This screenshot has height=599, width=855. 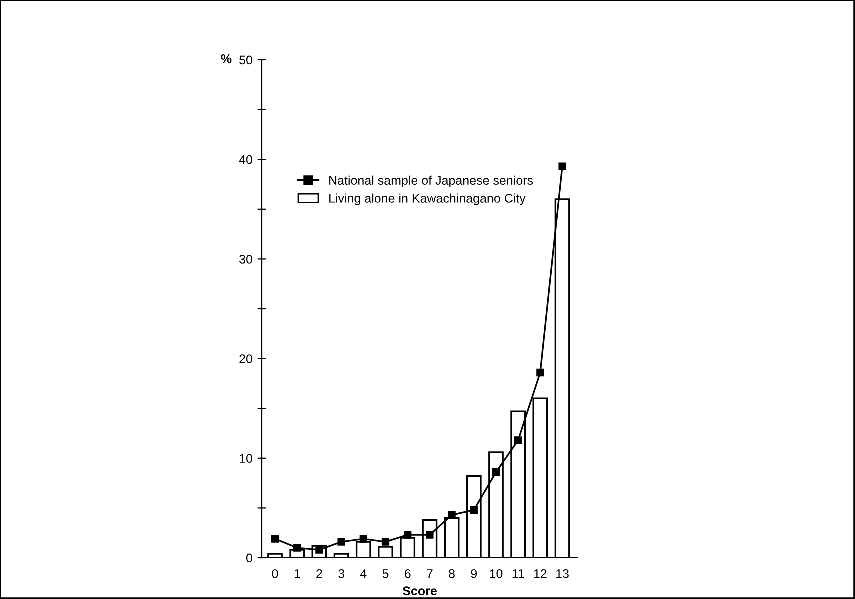 What do you see at coordinates (474, 573) in the screenshot?
I see `x-tick-label: 9` at bounding box center [474, 573].